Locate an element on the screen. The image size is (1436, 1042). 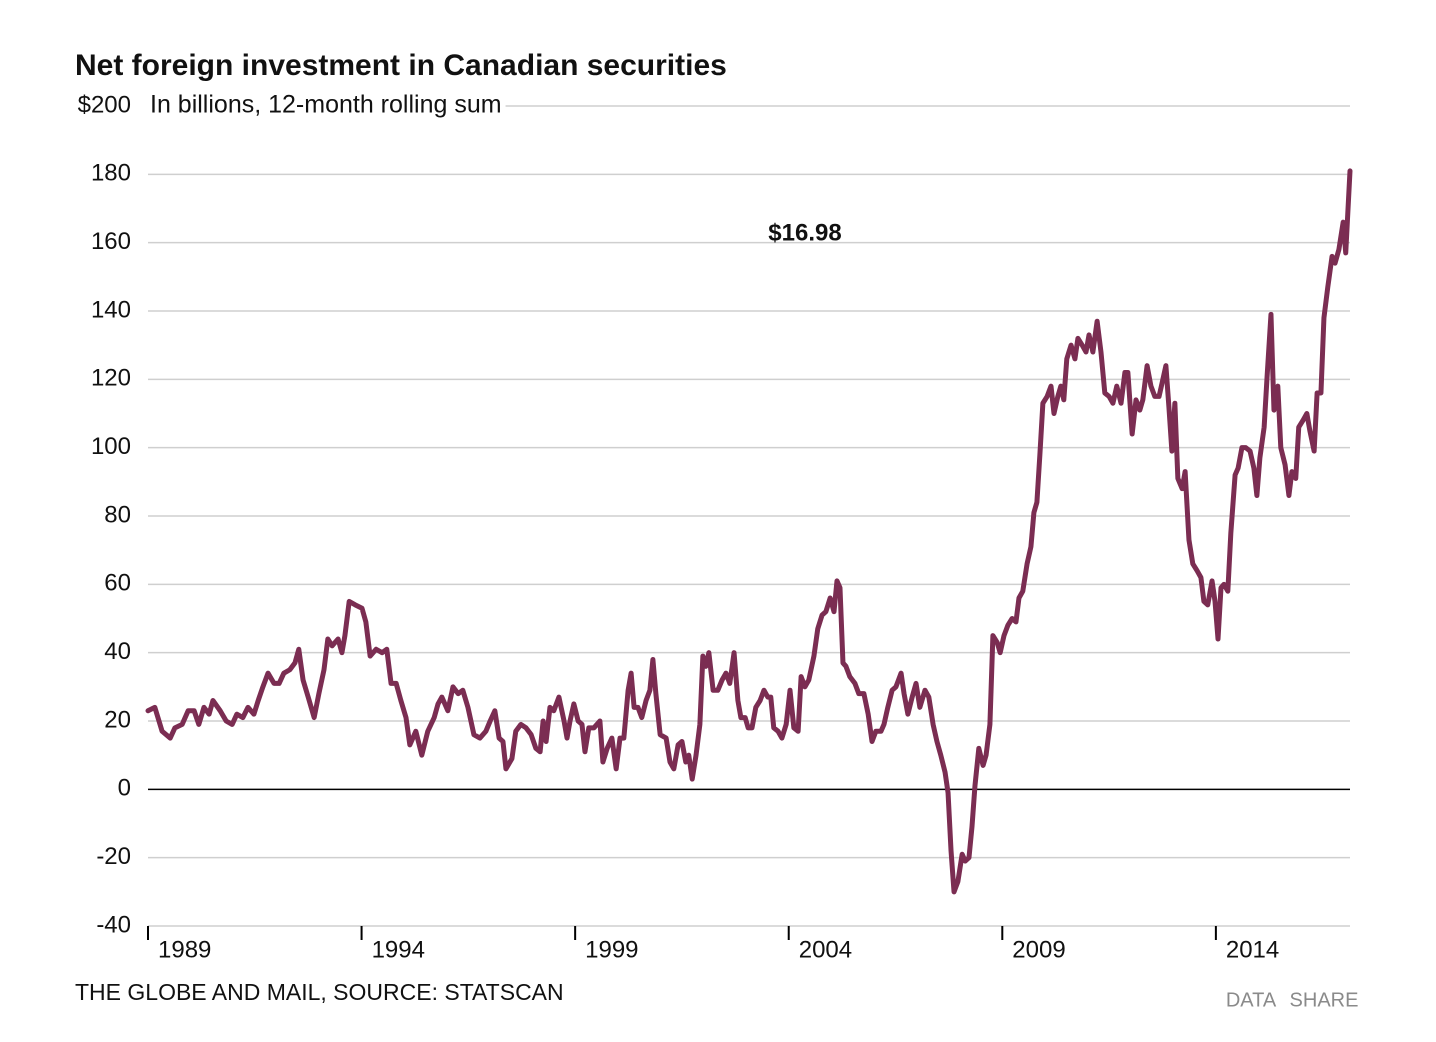
share-button: SHARE is located at coordinates (1324, 1000).